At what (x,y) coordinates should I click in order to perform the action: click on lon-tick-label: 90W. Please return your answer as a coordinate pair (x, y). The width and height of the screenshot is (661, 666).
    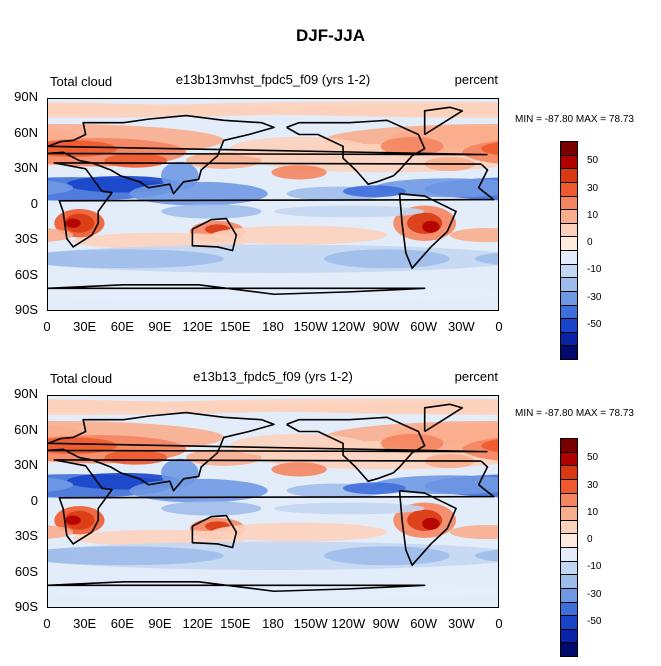
    Looking at the image, I should click on (386, 326).